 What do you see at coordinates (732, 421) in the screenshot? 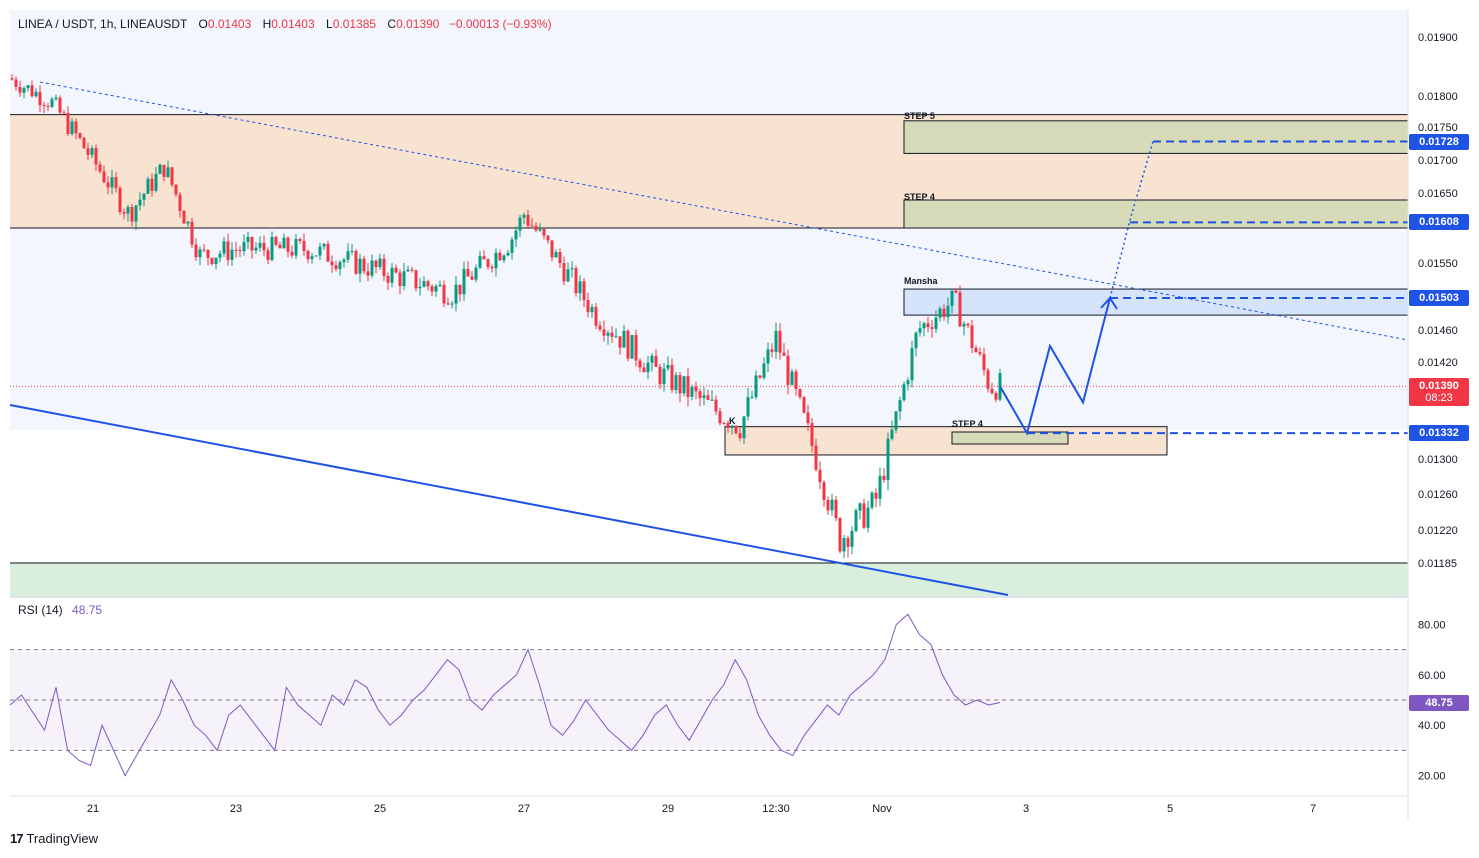
I see `ok-label: K` at bounding box center [732, 421].